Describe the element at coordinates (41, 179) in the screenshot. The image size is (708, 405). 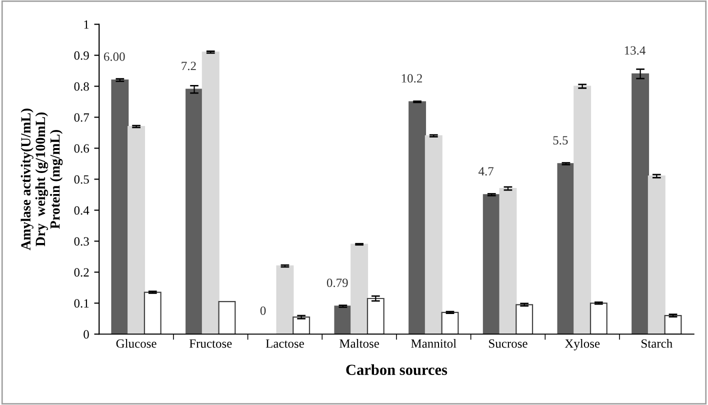
I see `y-axis-title: Amylase activity(U/mL) Dry weight (g/100mL) Protein (mg/mL)` at that location.